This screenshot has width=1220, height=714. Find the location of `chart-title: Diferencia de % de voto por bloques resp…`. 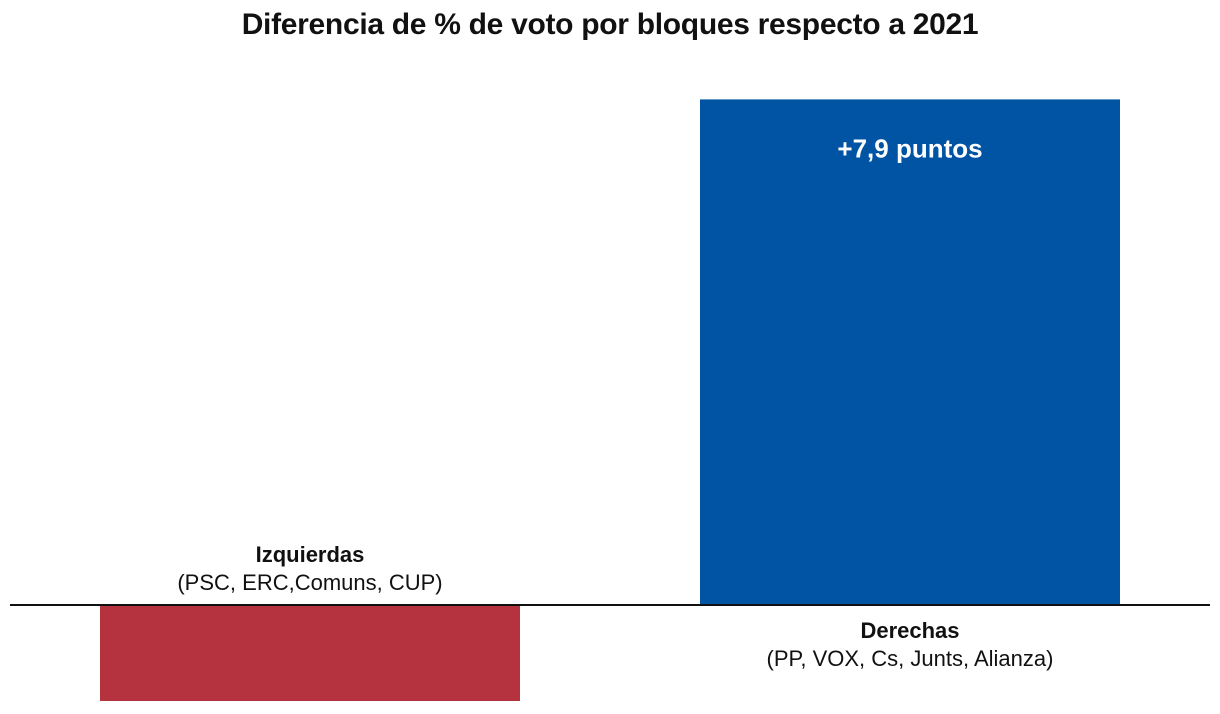

chart-title: Diferencia de % de voto por bloques resp… is located at coordinates (610, 24).